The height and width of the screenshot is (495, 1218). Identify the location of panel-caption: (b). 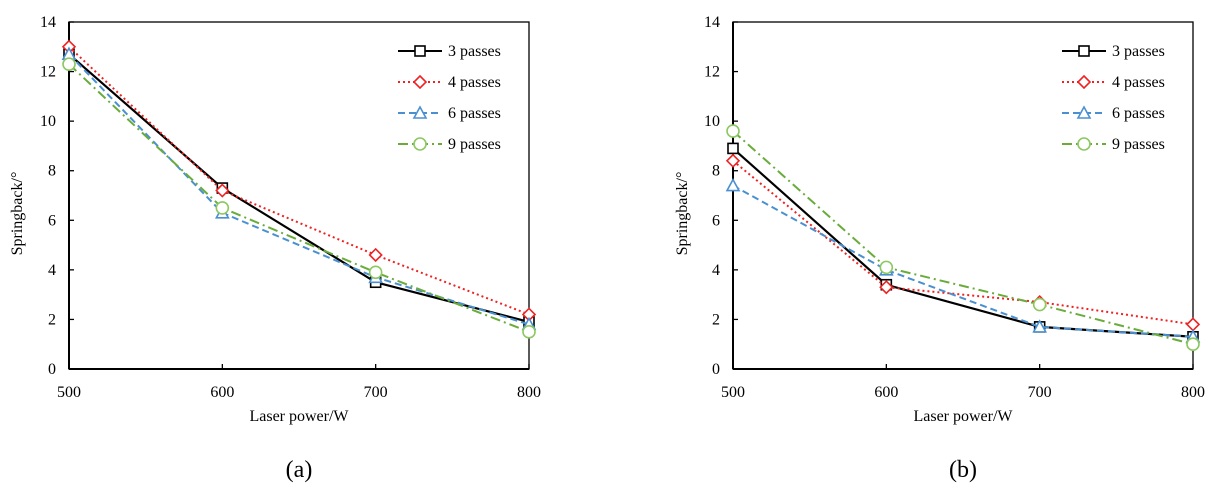
(963, 470).